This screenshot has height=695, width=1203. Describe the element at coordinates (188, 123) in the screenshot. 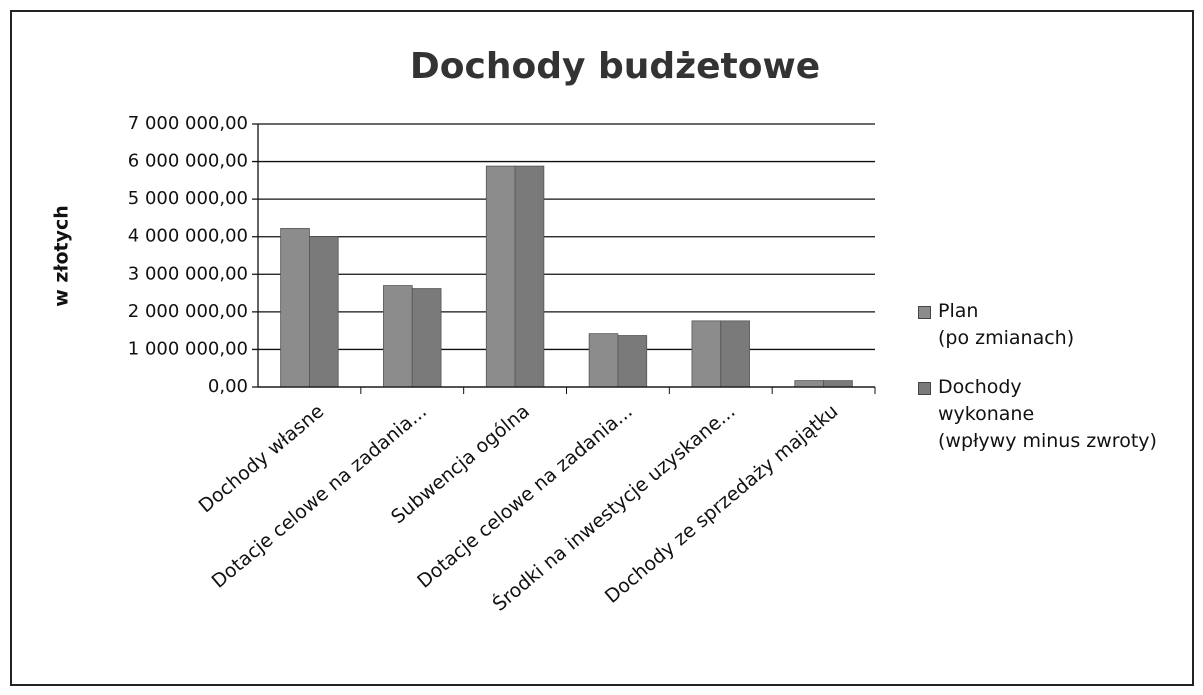

I see `y-tick-label: 7 000 000,00` at that location.